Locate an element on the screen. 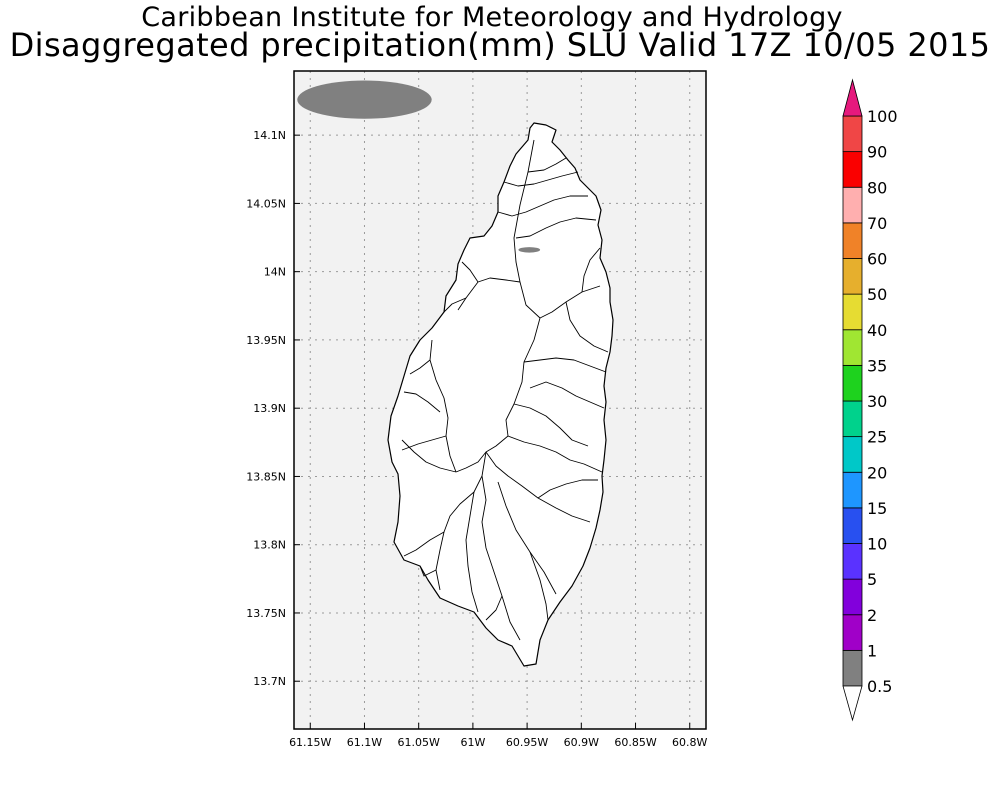 This screenshot has height=800, width=1000. colorbar-label: 70 is located at coordinates (877, 223).